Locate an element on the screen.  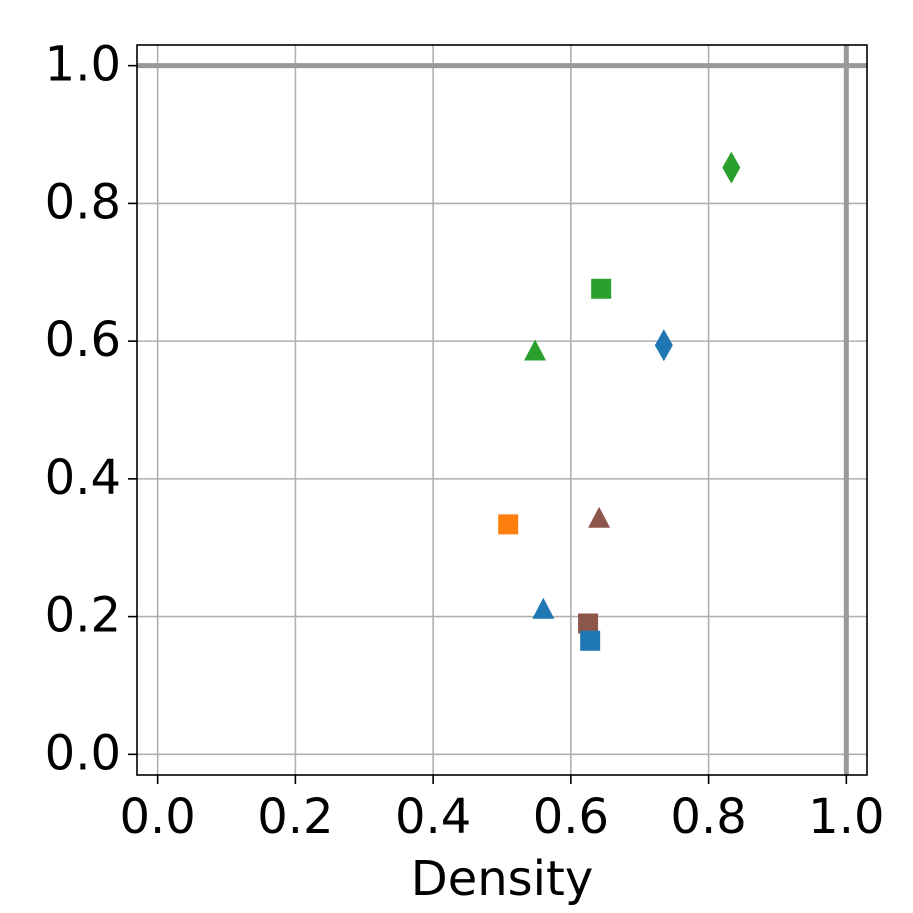
x-tick-label: 0.4 is located at coordinates (433, 817).